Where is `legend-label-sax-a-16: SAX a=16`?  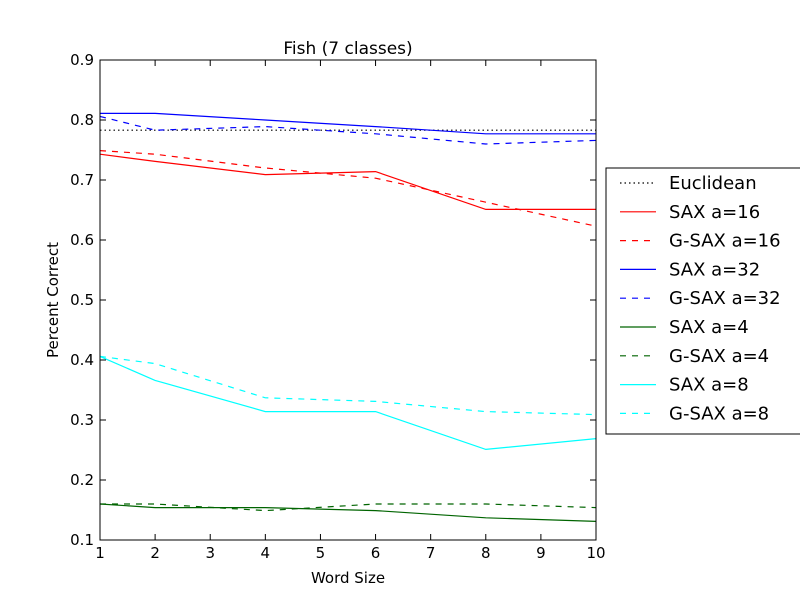
legend-label-sax-a-16: SAX a=16 is located at coordinates (714, 212).